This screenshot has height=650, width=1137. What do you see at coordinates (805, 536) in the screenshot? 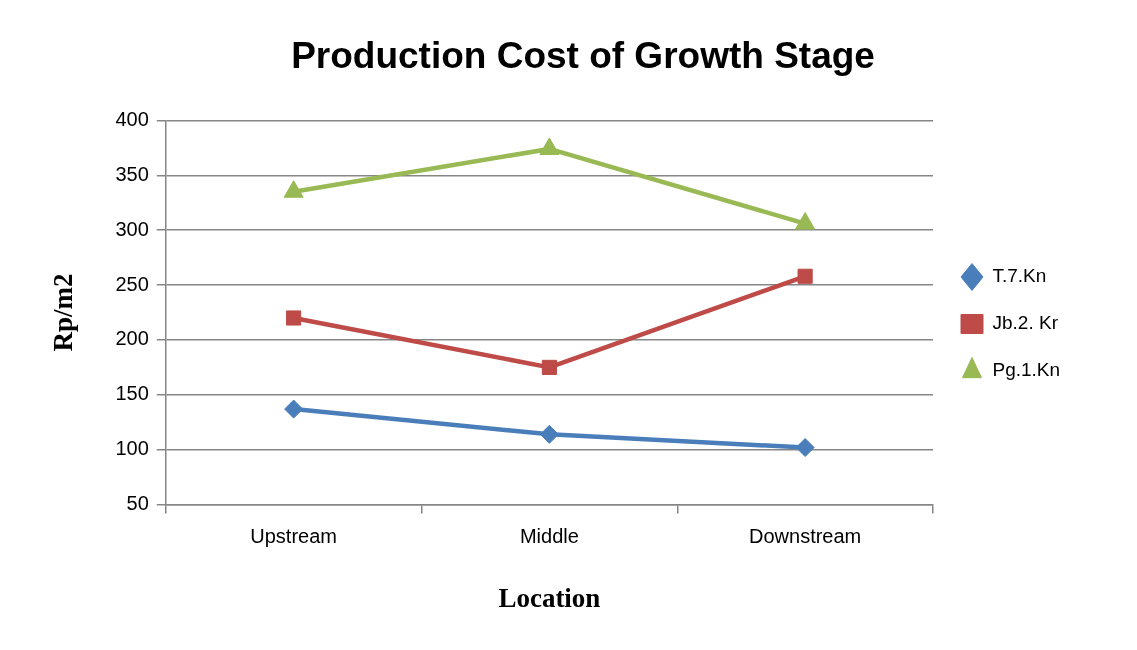
I see `x-tick-label: Downstream` at bounding box center [805, 536].